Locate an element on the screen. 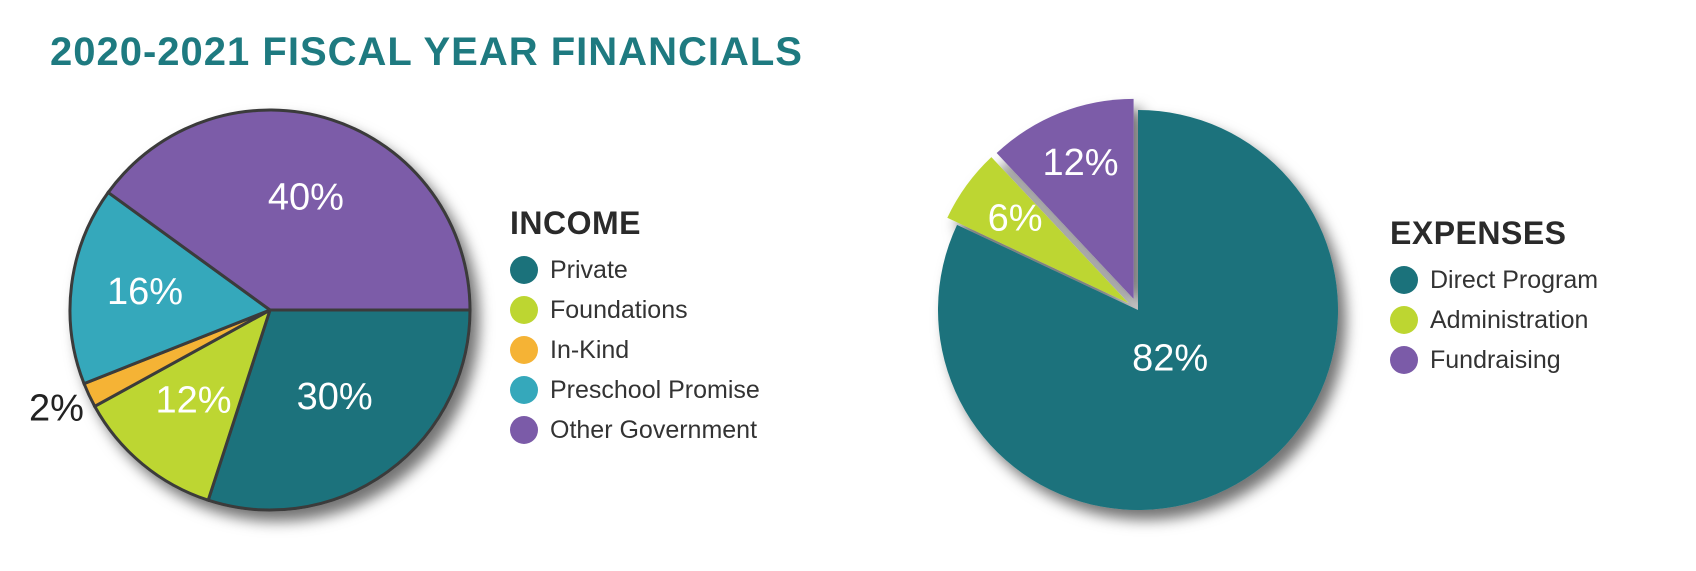  income-slice-other-government is located at coordinates (289, 210).